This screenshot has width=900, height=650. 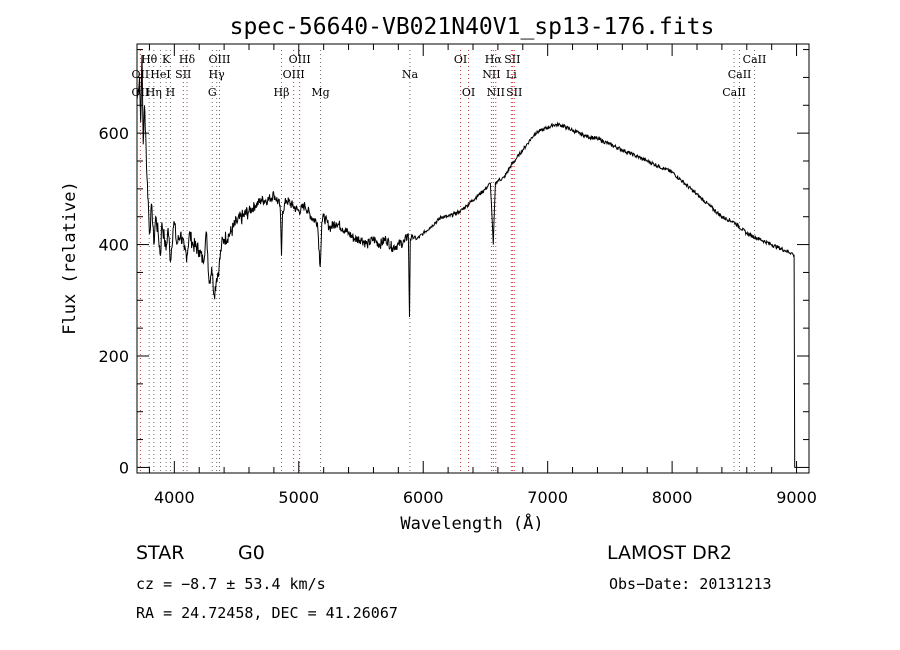 What do you see at coordinates (796, 497) in the screenshot?
I see `x-tick-label-5: 9000` at bounding box center [796, 497].